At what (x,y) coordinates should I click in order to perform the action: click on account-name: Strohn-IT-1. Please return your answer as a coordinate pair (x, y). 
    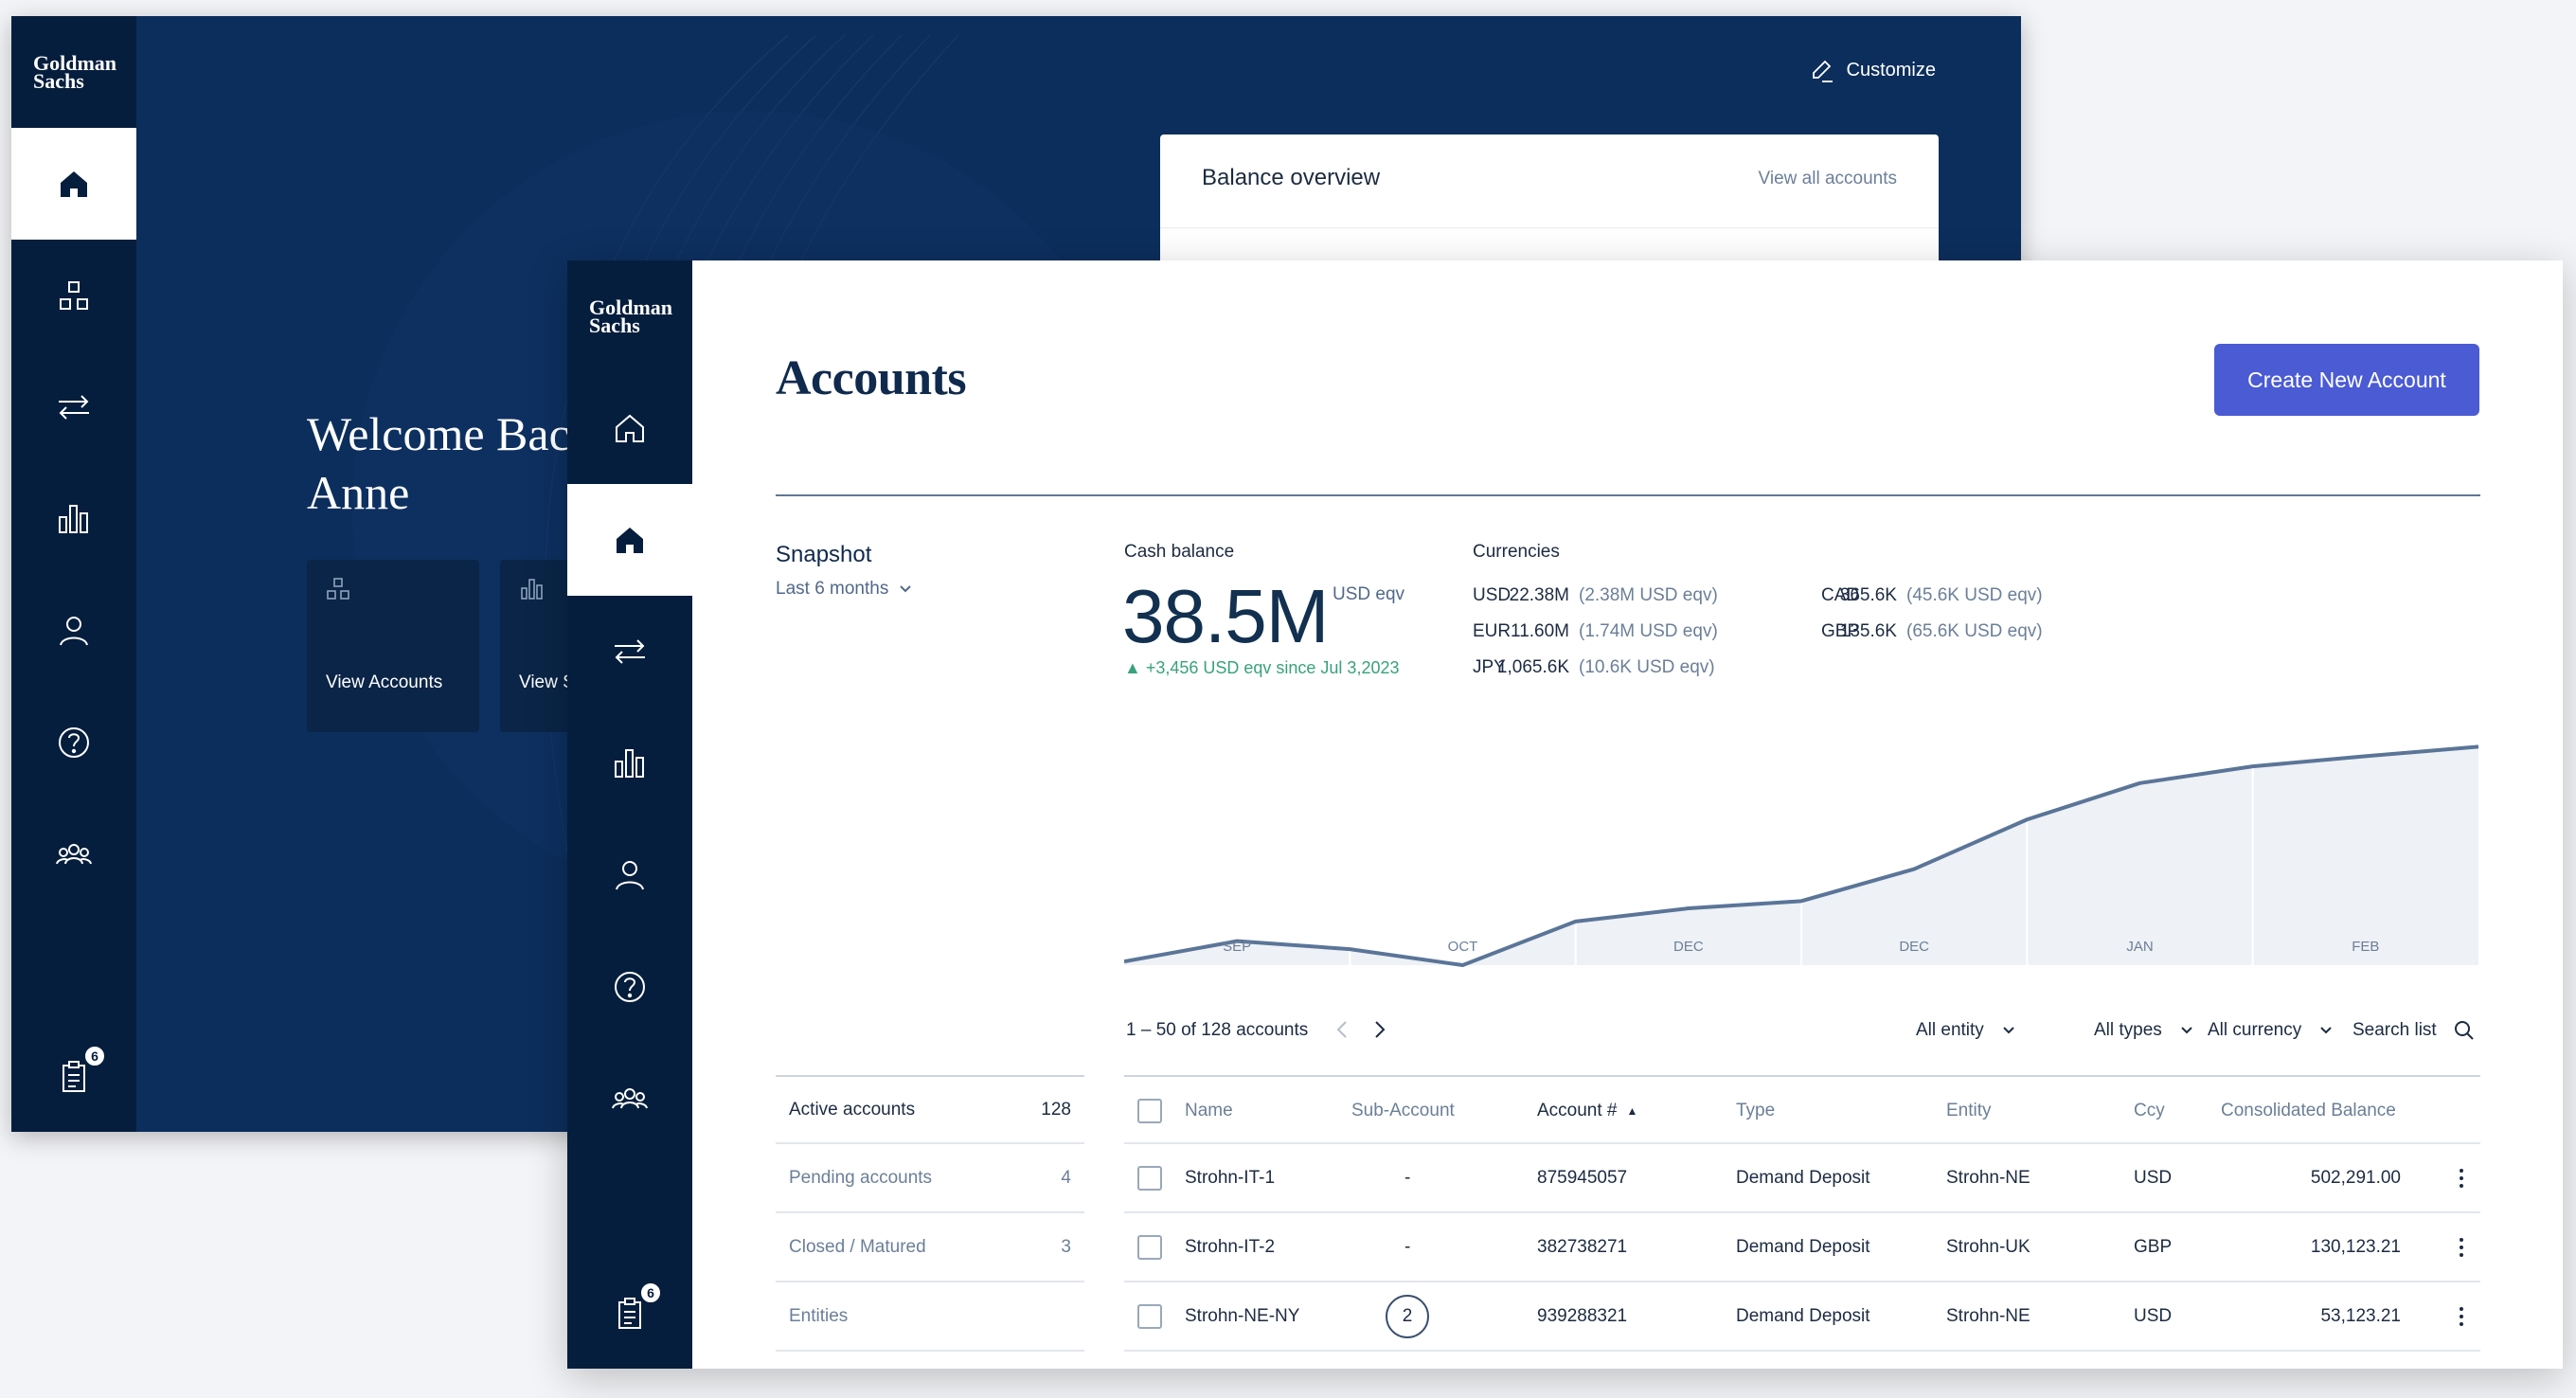
    Looking at the image, I should click on (1230, 1177).